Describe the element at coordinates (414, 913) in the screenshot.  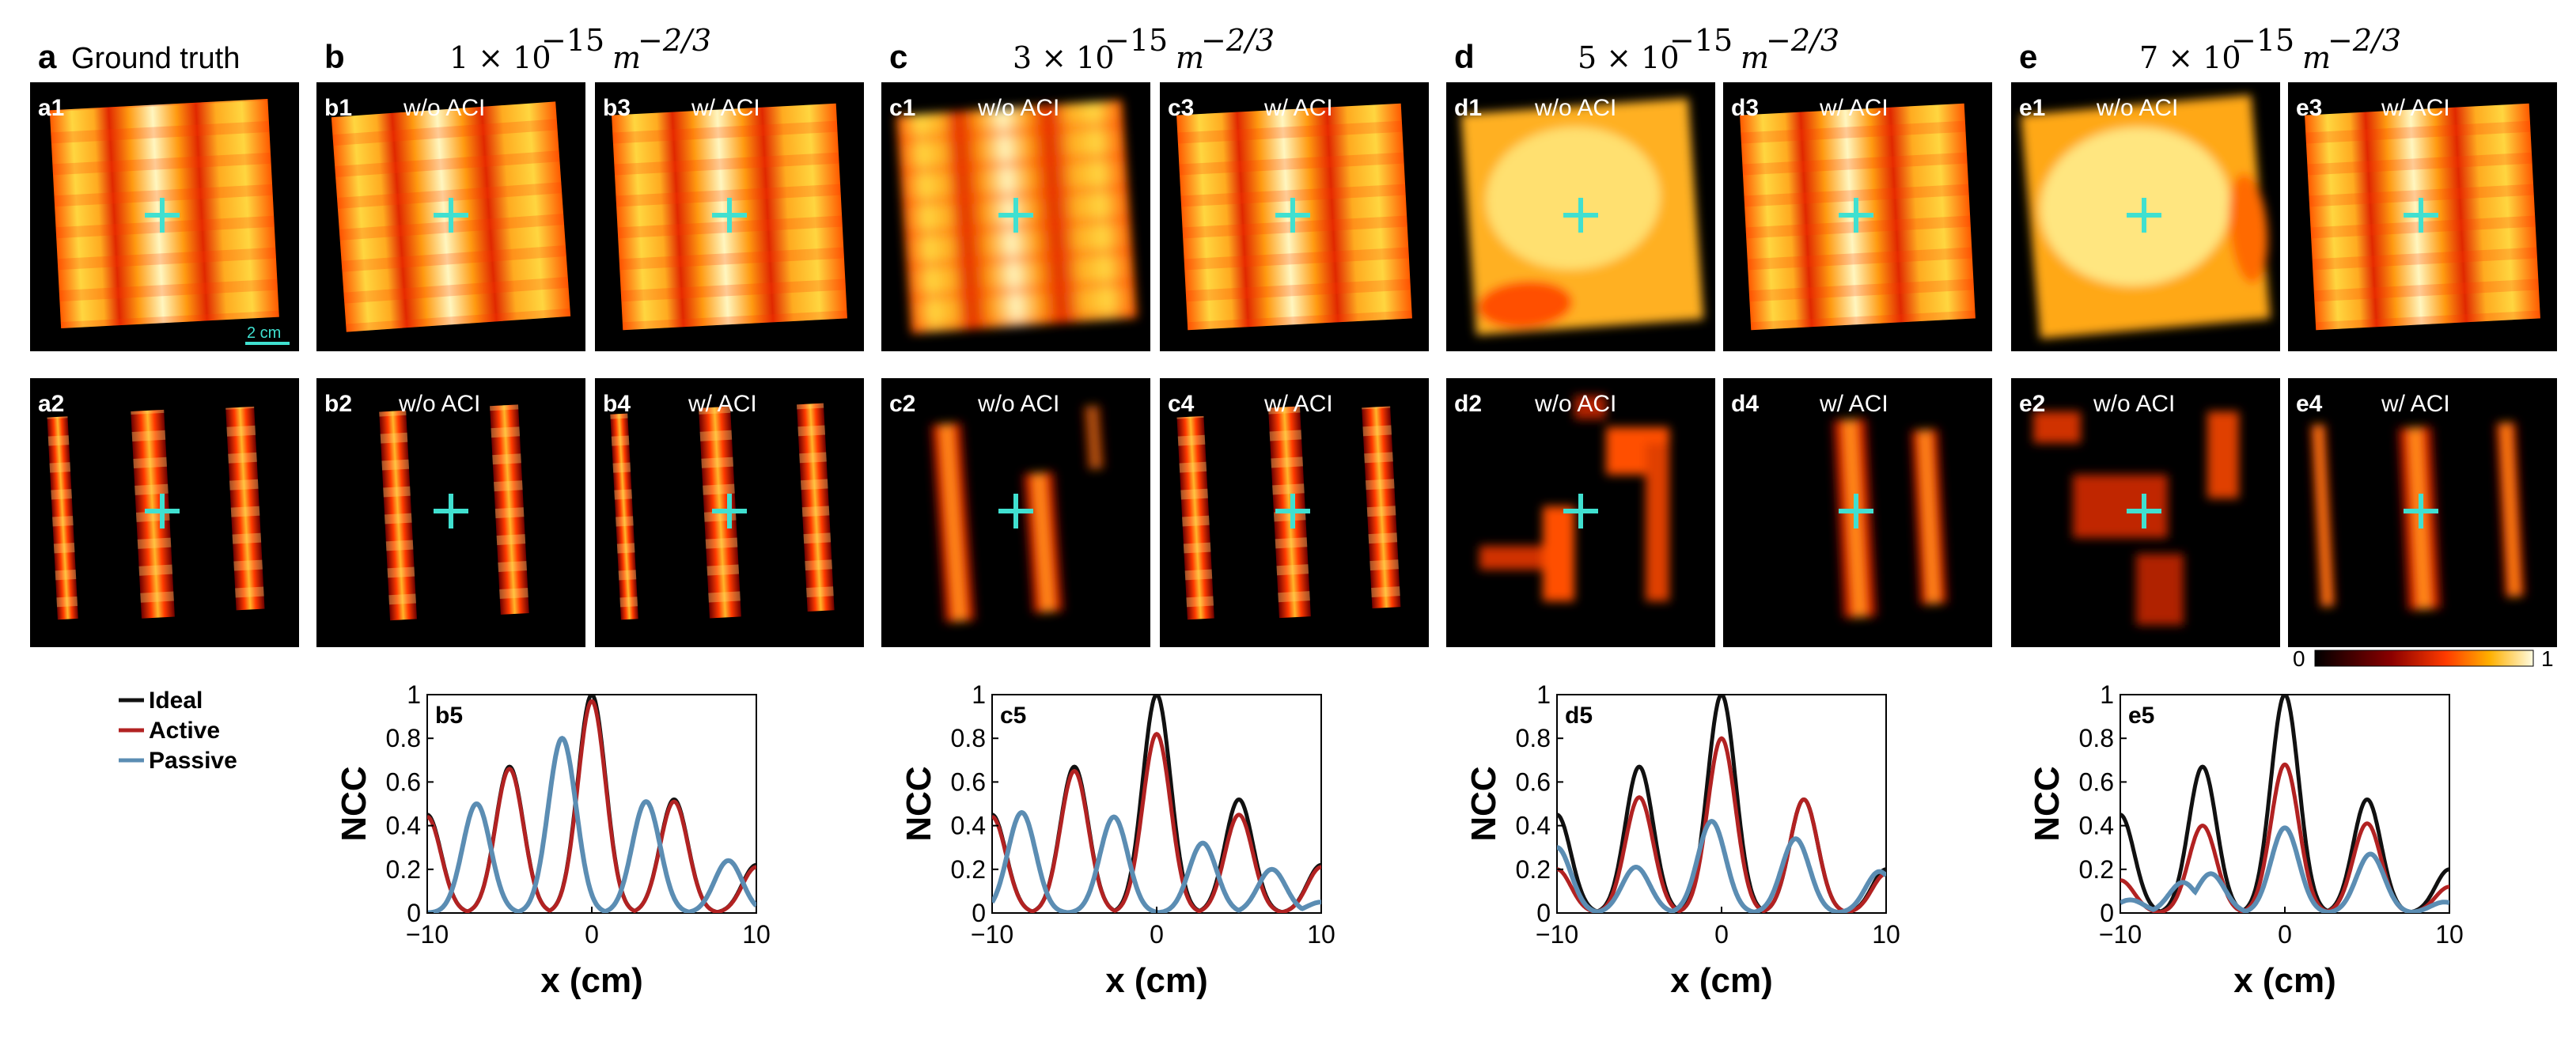
I see `y-tick-label-b5: 0` at that location.